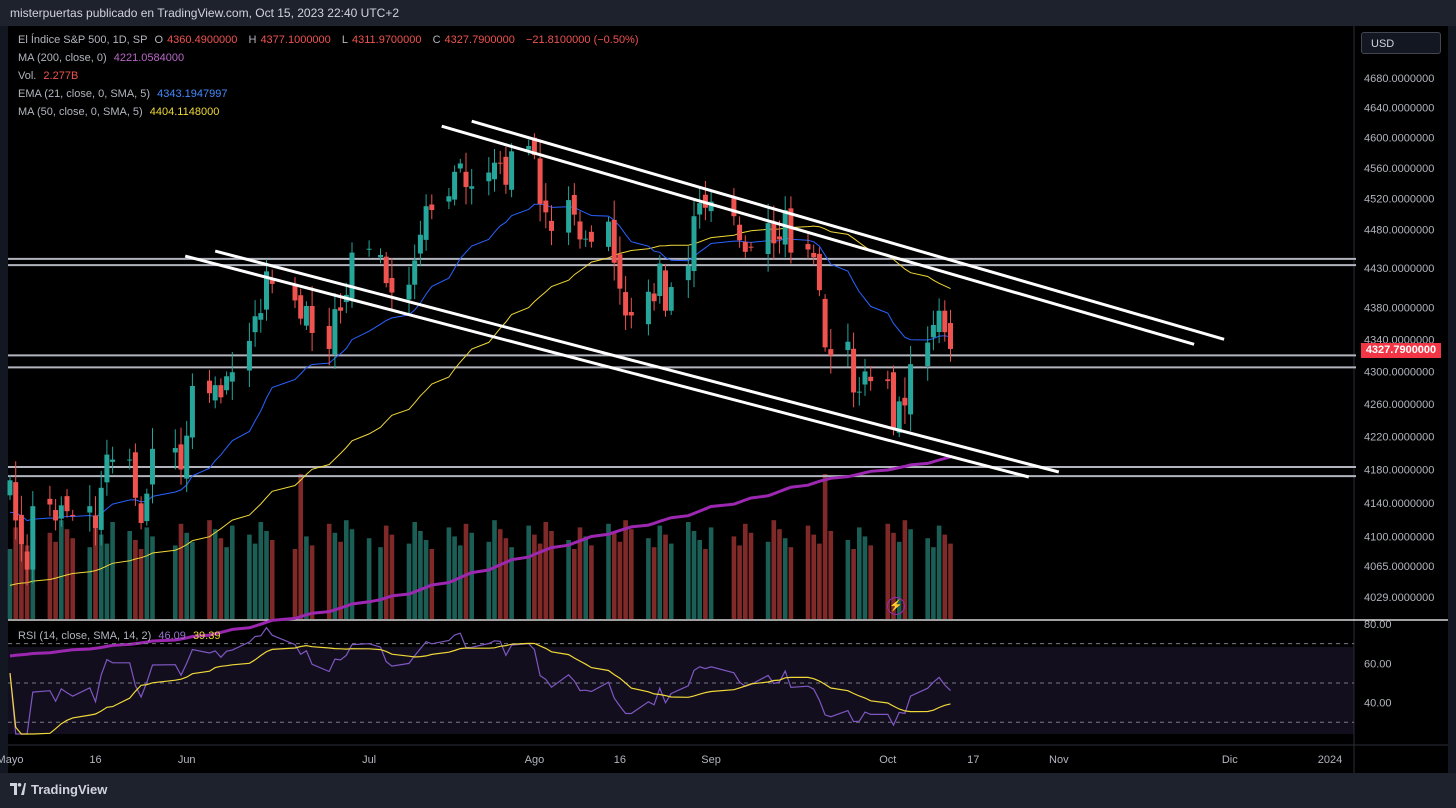 The width and height of the screenshot is (1456, 808). Describe the element at coordinates (1399, 200) in the screenshot. I see `price-axis-label: 4520.0000000` at that location.